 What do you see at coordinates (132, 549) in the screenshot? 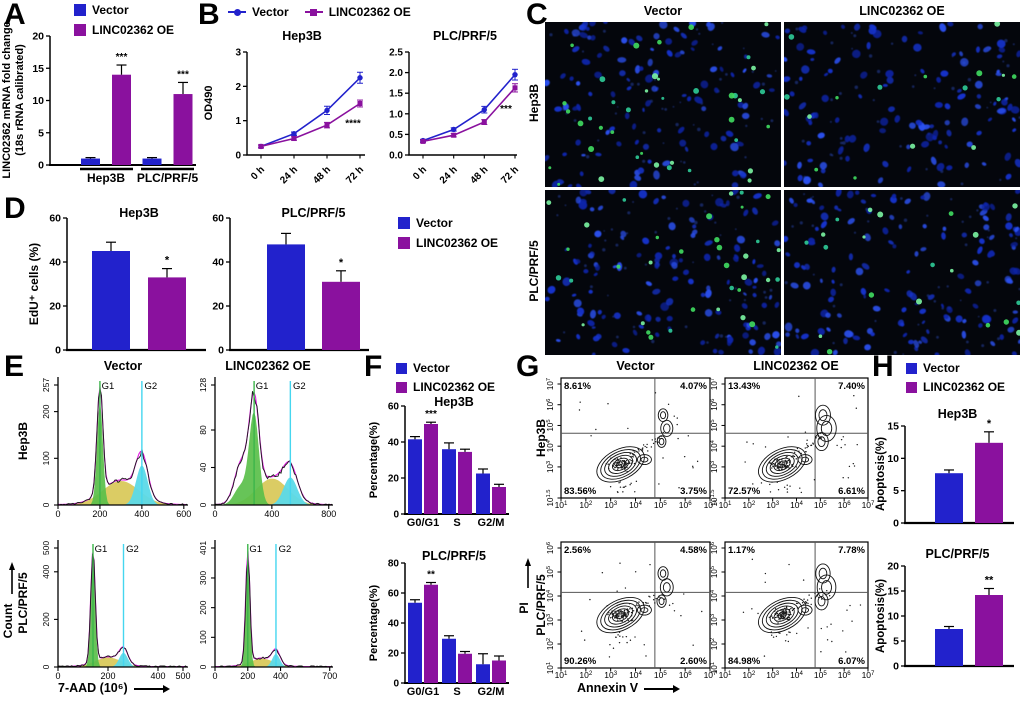
I see `g2-label: G2` at bounding box center [132, 549].